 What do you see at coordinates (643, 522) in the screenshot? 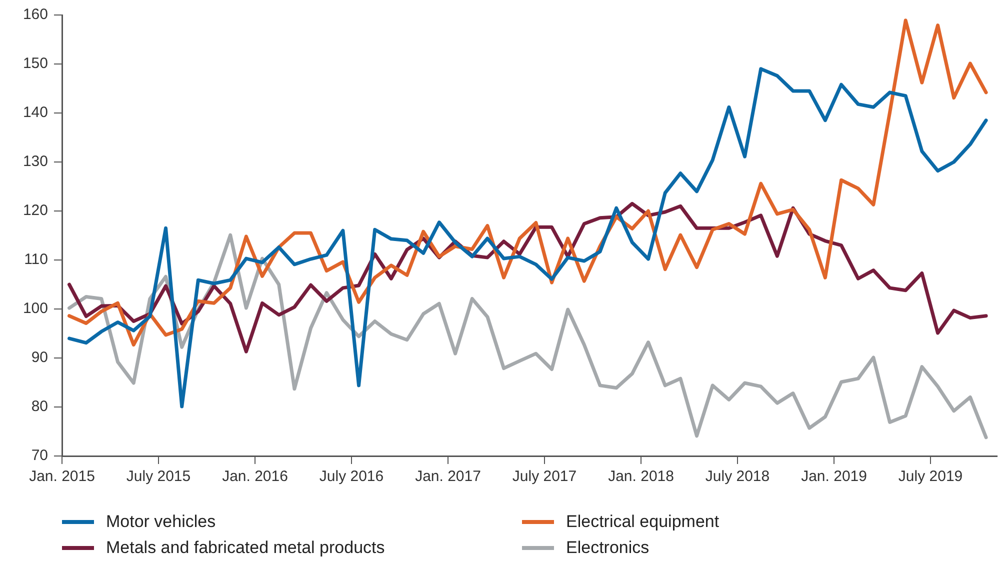
I see `legend-label: Electrical equipment` at bounding box center [643, 522].